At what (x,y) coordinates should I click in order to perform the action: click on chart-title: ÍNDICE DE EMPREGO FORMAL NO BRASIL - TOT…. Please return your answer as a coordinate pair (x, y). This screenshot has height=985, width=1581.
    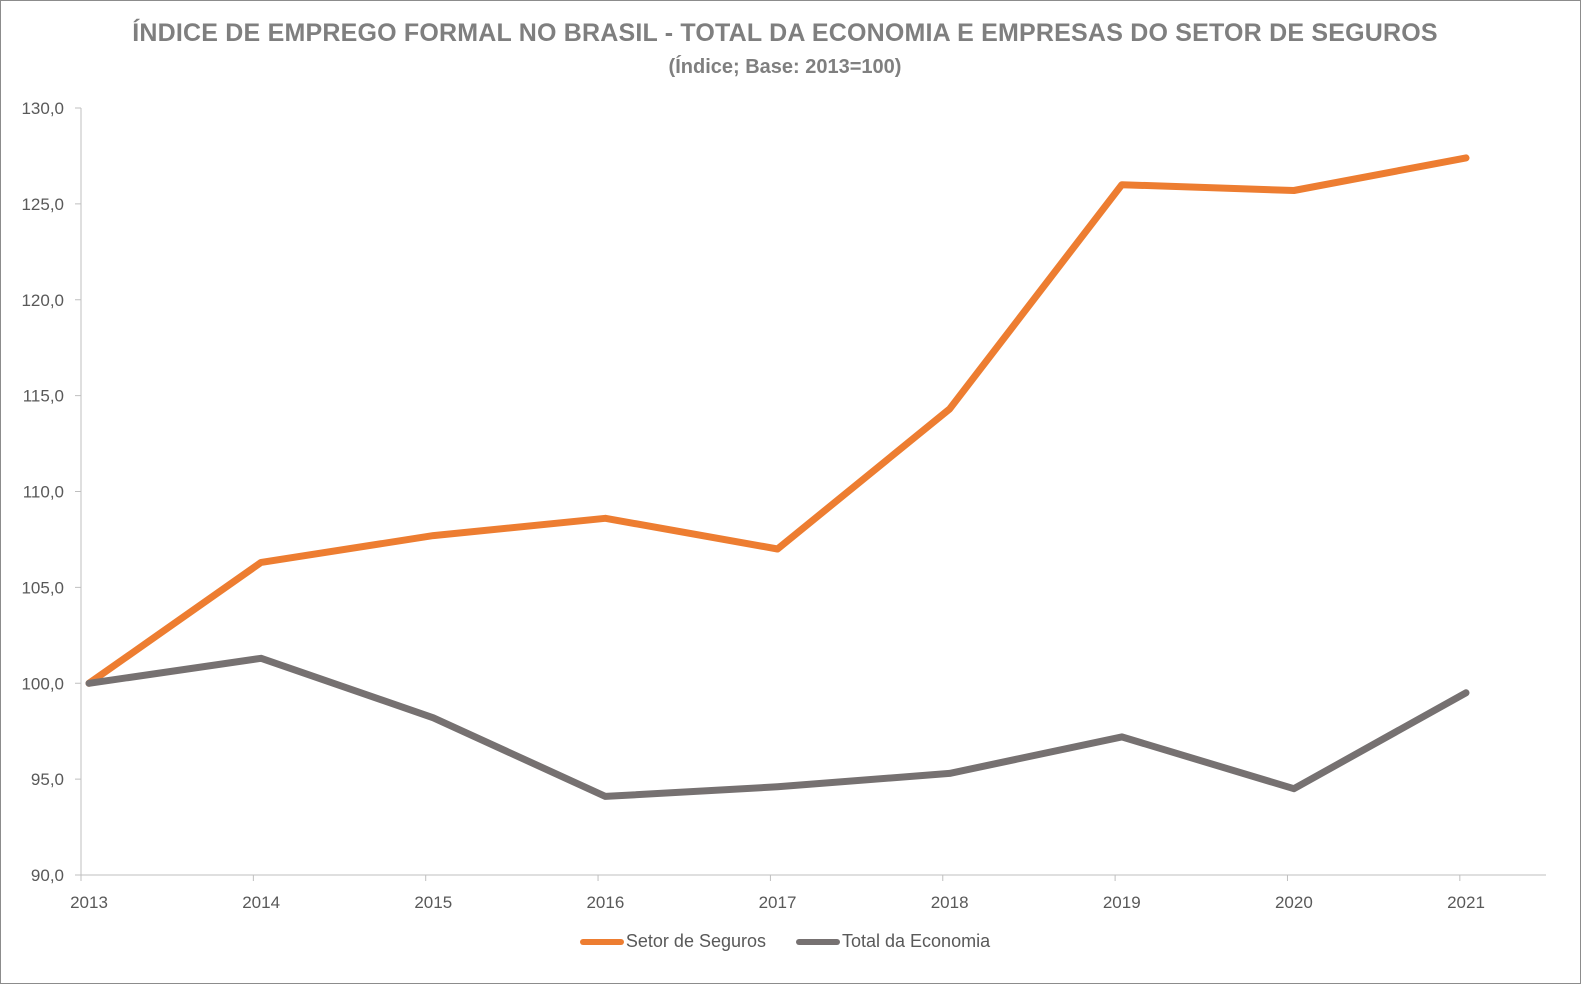
    Looking at the image, I should click on (785, 33).